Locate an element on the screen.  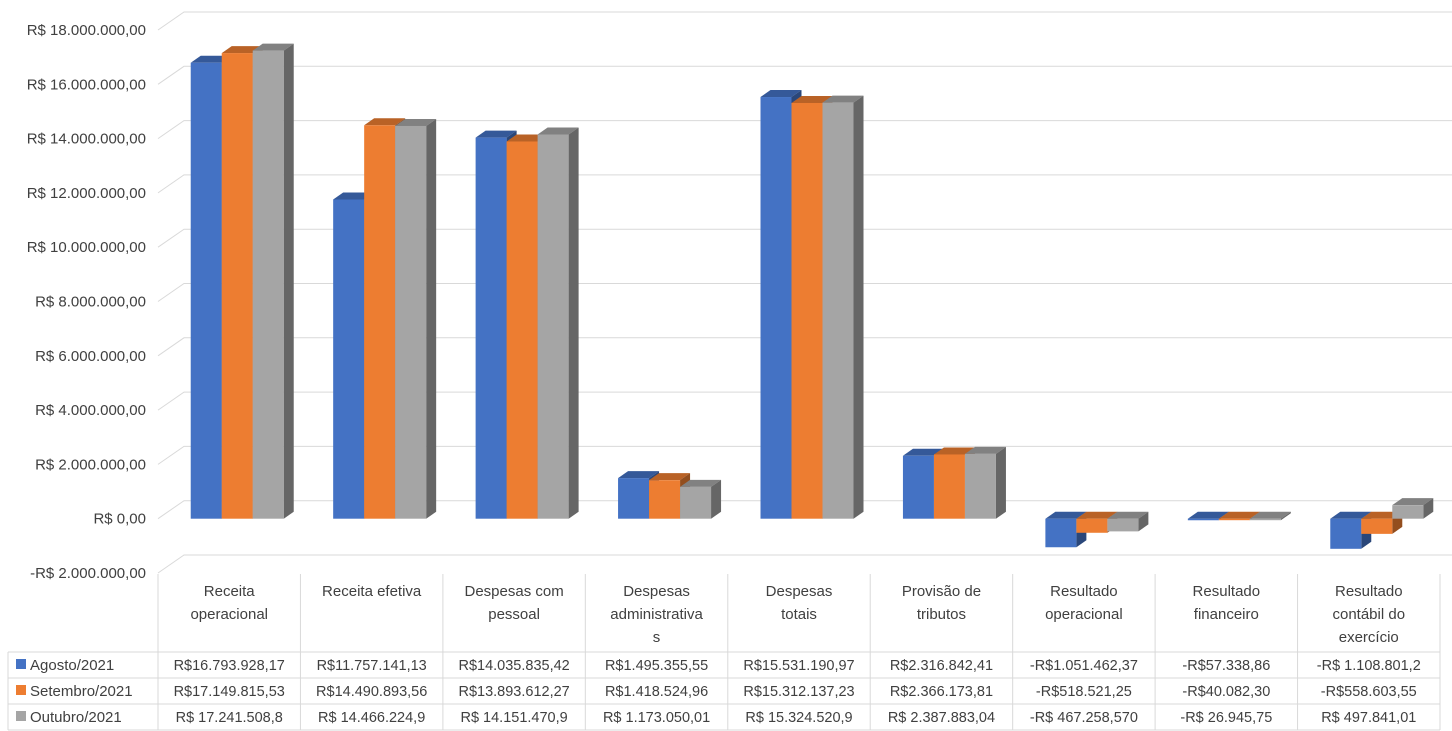
data-label: -R$ 467.258,570 is located at coordinates (1084, 718).